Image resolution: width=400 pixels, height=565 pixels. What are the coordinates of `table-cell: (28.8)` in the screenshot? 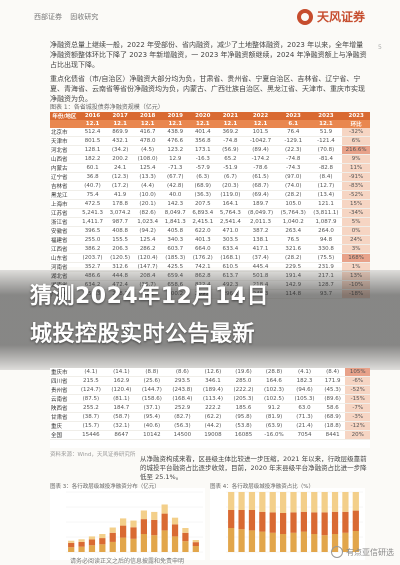 It's located at (274, 372).